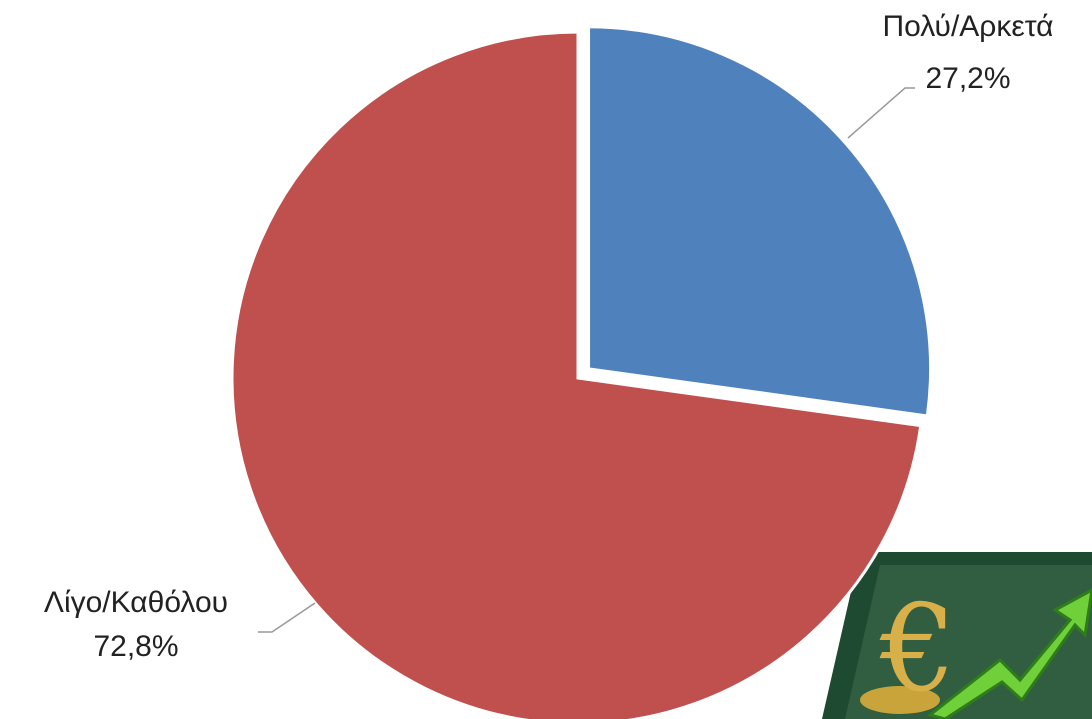 Image resolution: width=1092 pixels, height=719 pixels. Describe the element at coordinates (967, 78) in the screenshot. I see `slice-value-label: 27,2%` at that location.